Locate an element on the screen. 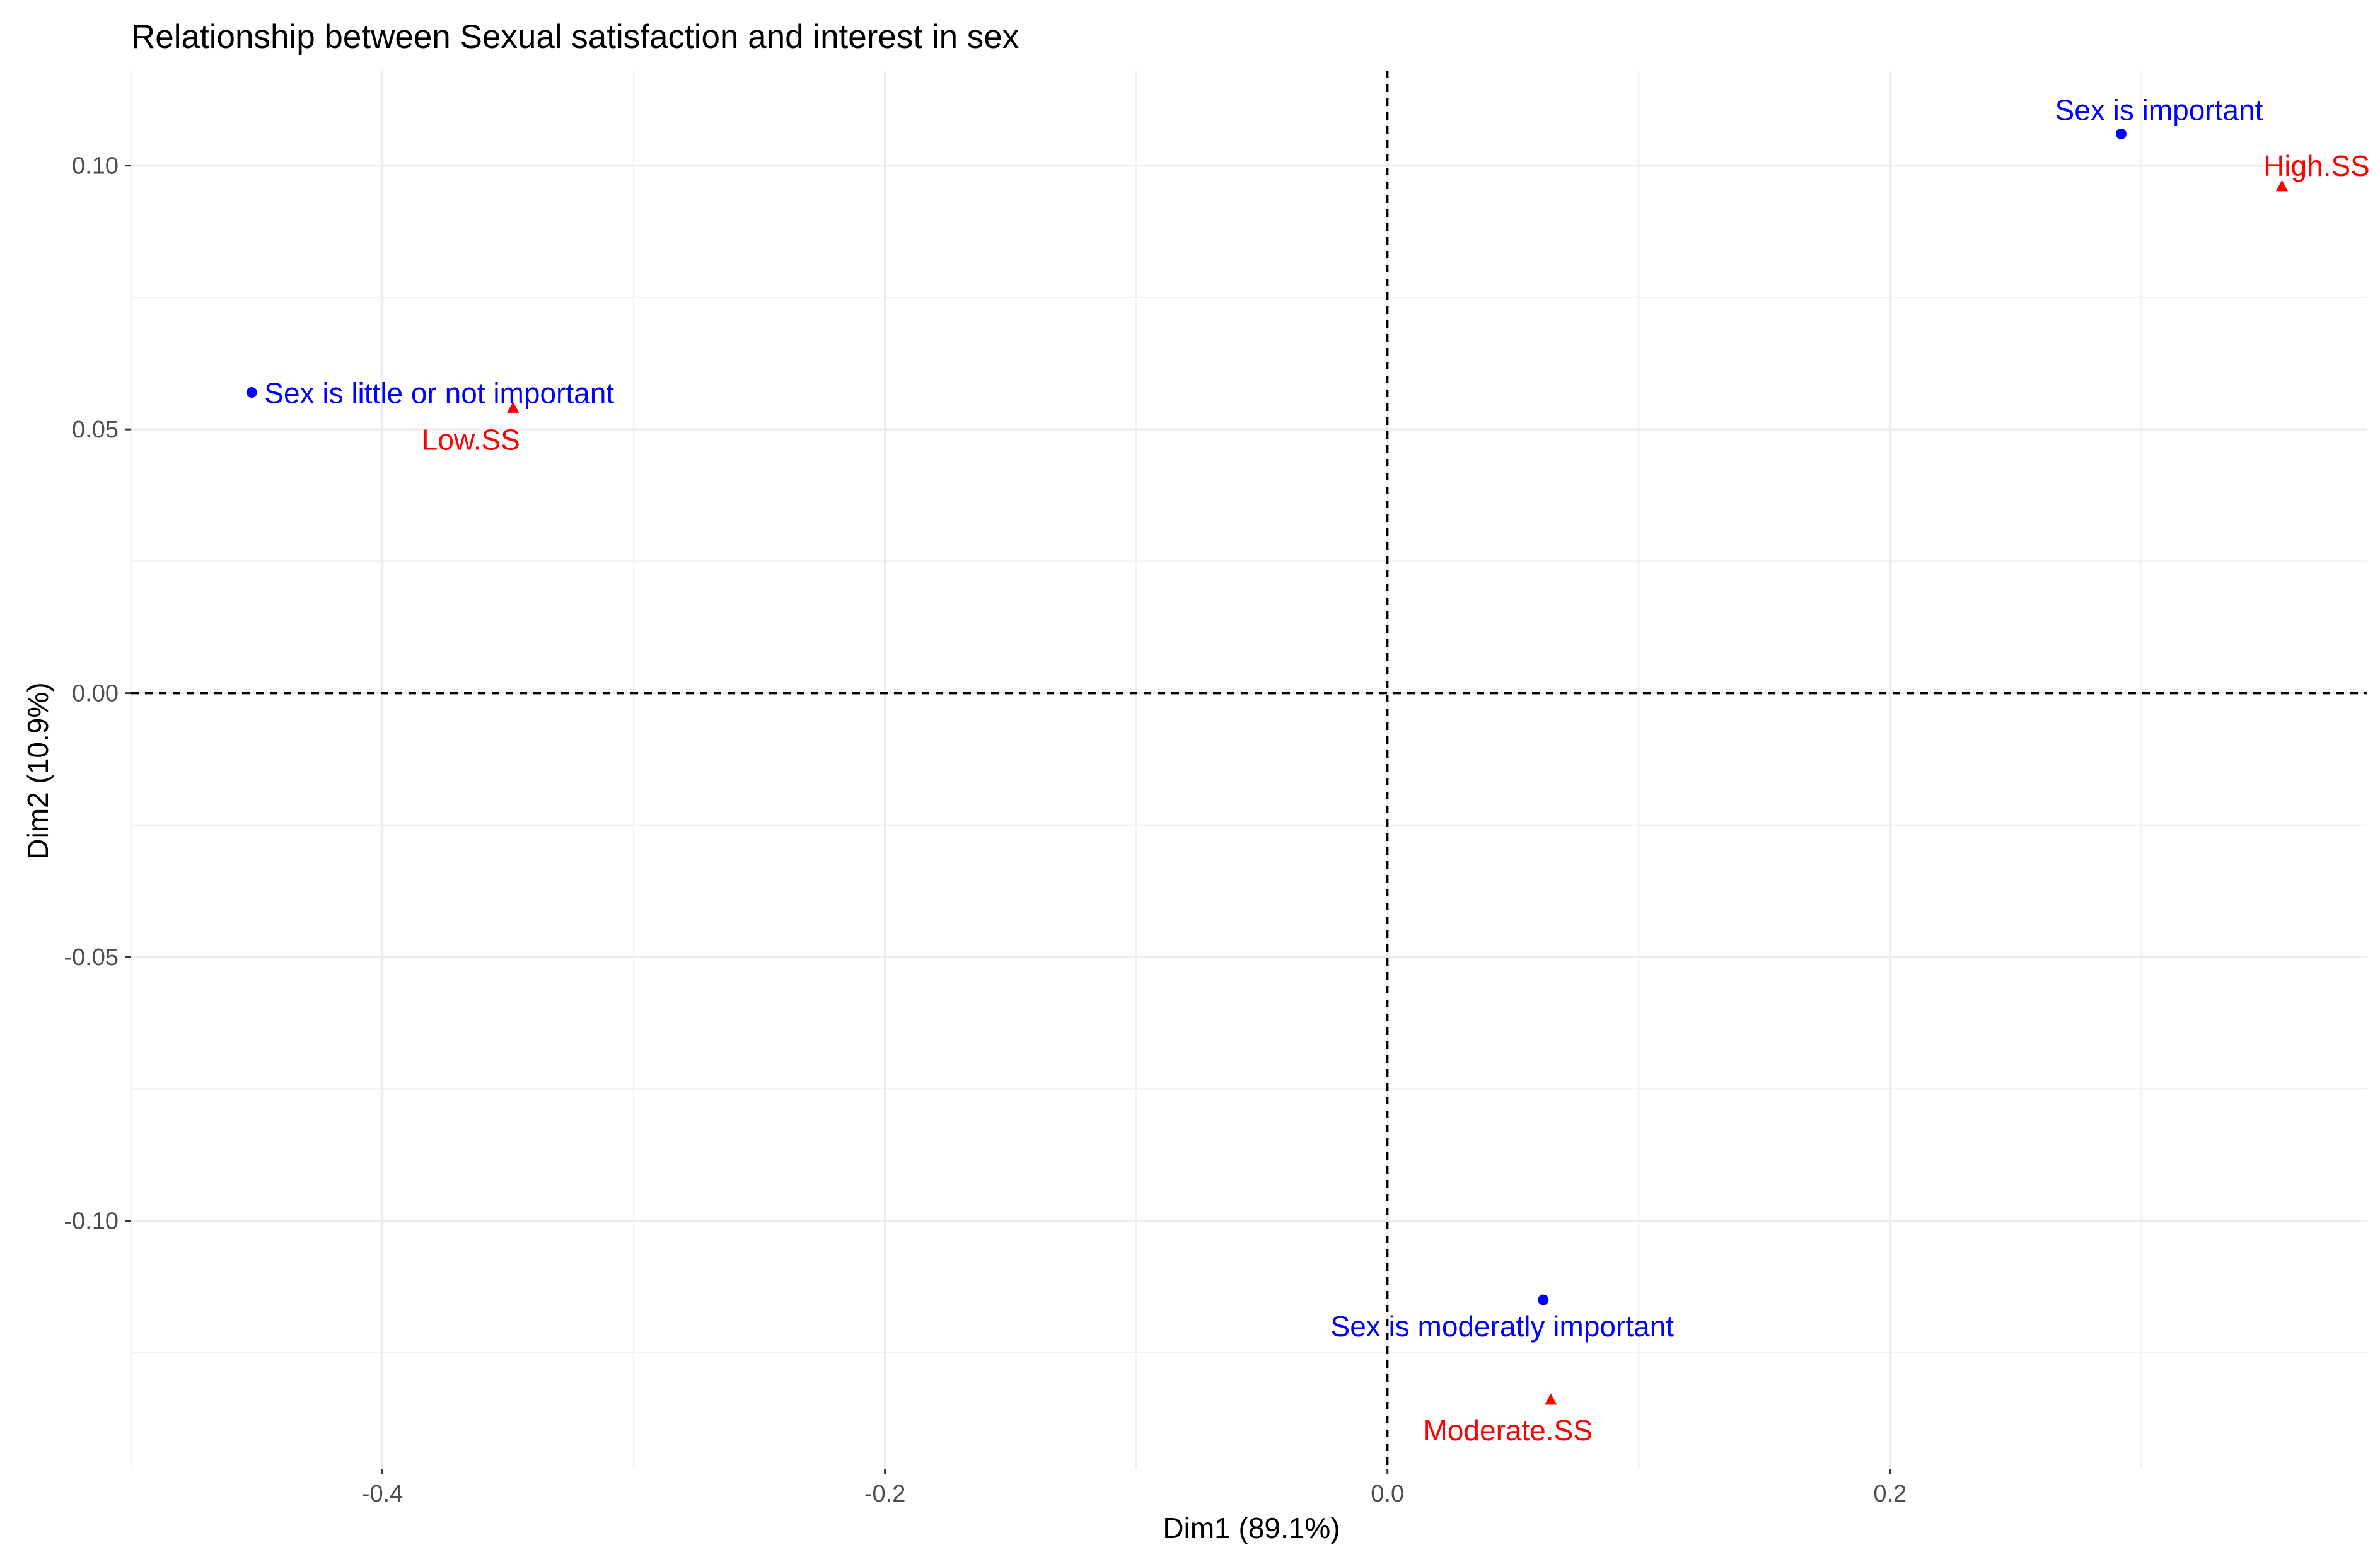 The image size is (2380, 1557). y-tick-label: -0.10 is located at coordinates (91, 1221).